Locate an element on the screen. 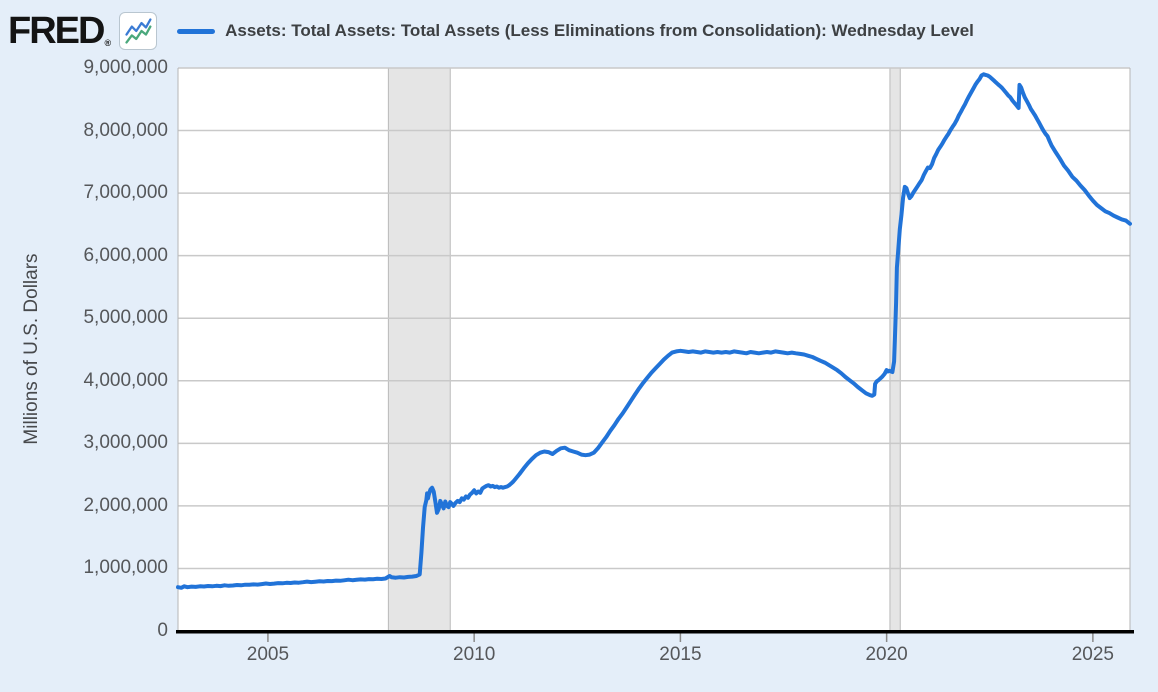 This screenshot has height=692, width=1158. fred-logo-text: FRED is located at coordinates (56, 31).